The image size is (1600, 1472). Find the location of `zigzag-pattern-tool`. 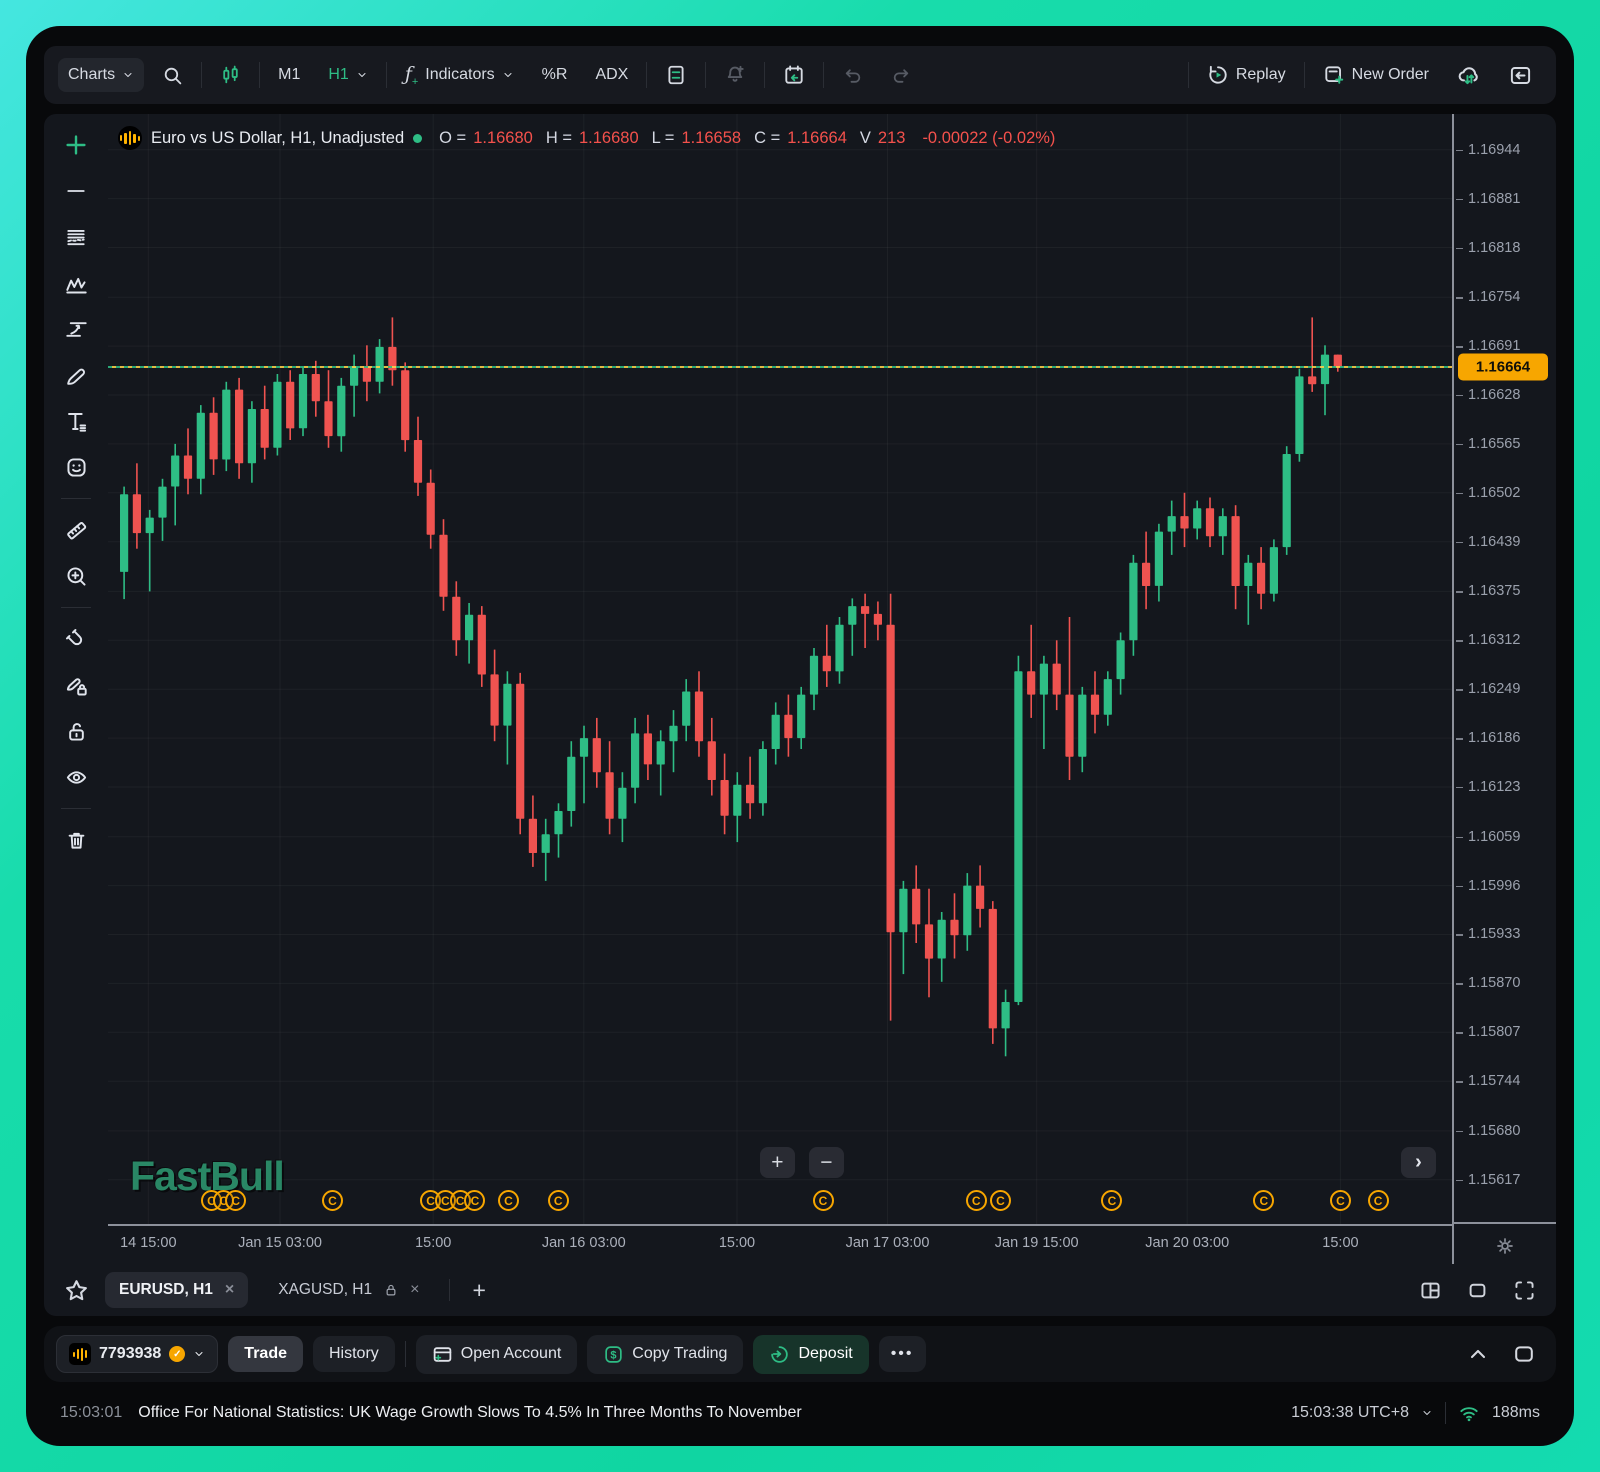

zigzag-pattern-tool is located at coordinates (76, 283).